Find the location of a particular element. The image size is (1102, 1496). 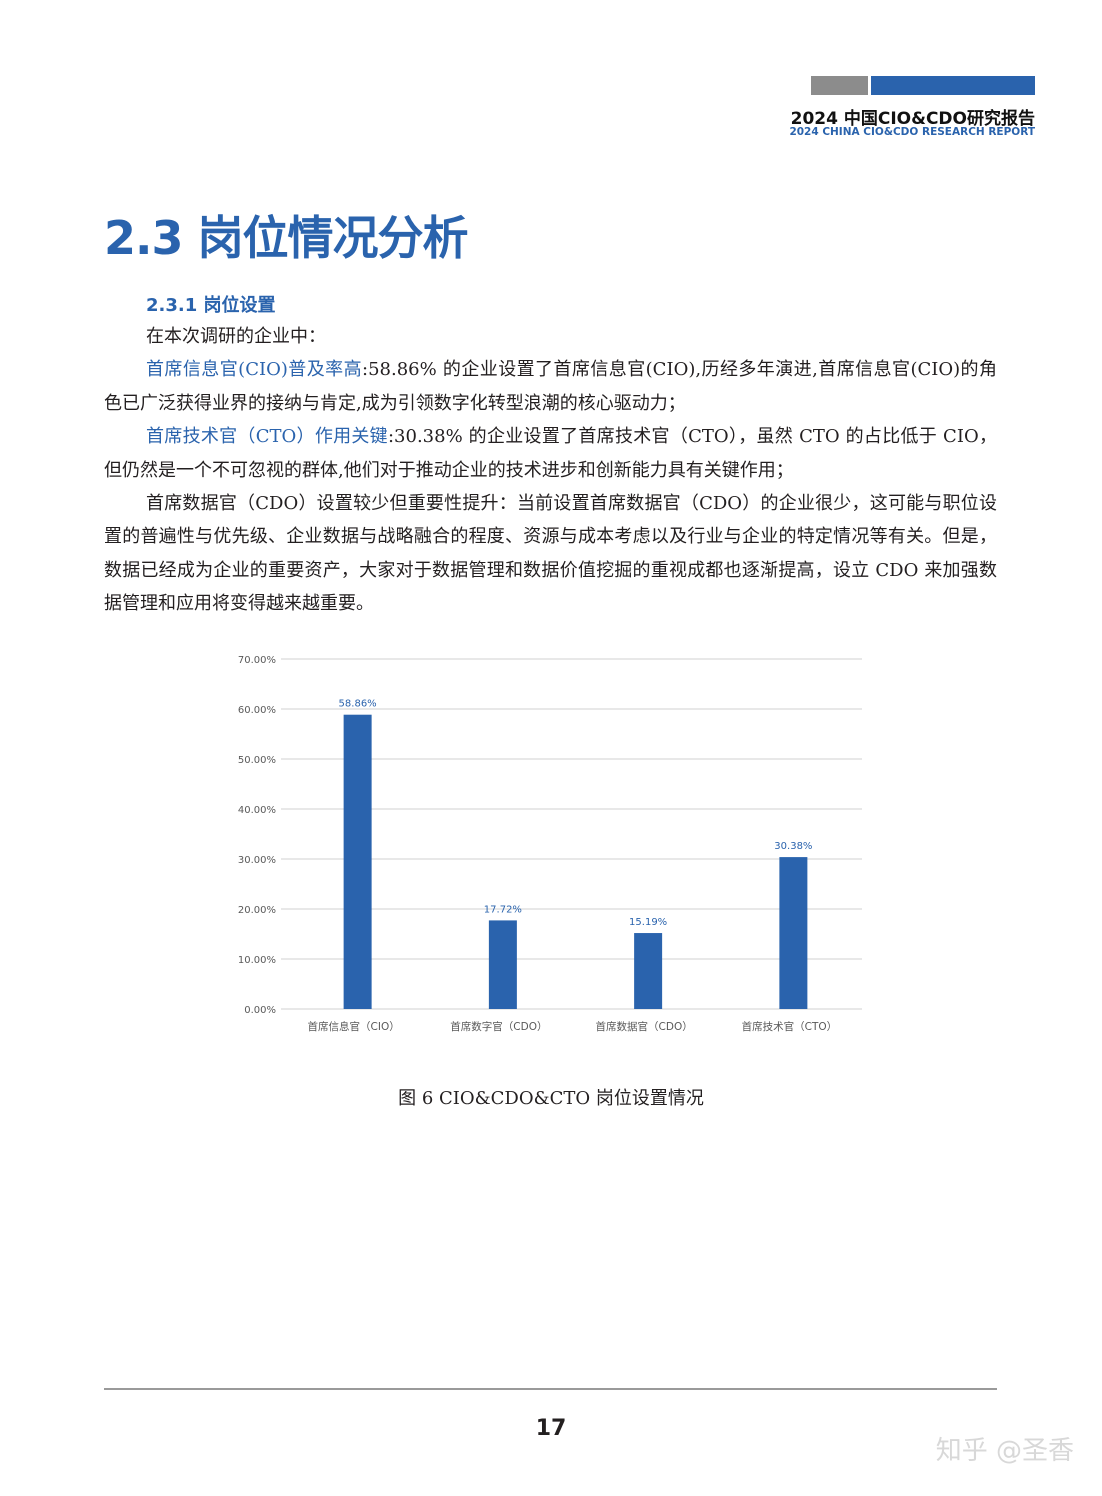

header-decor-blue is located at coordinates (953, 85).